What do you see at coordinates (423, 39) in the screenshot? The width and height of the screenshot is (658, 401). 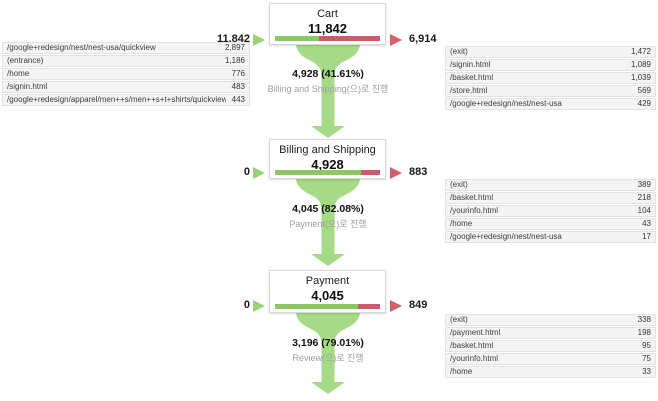 I see `exit-count: 6,914` at bounding box center [423, 39].